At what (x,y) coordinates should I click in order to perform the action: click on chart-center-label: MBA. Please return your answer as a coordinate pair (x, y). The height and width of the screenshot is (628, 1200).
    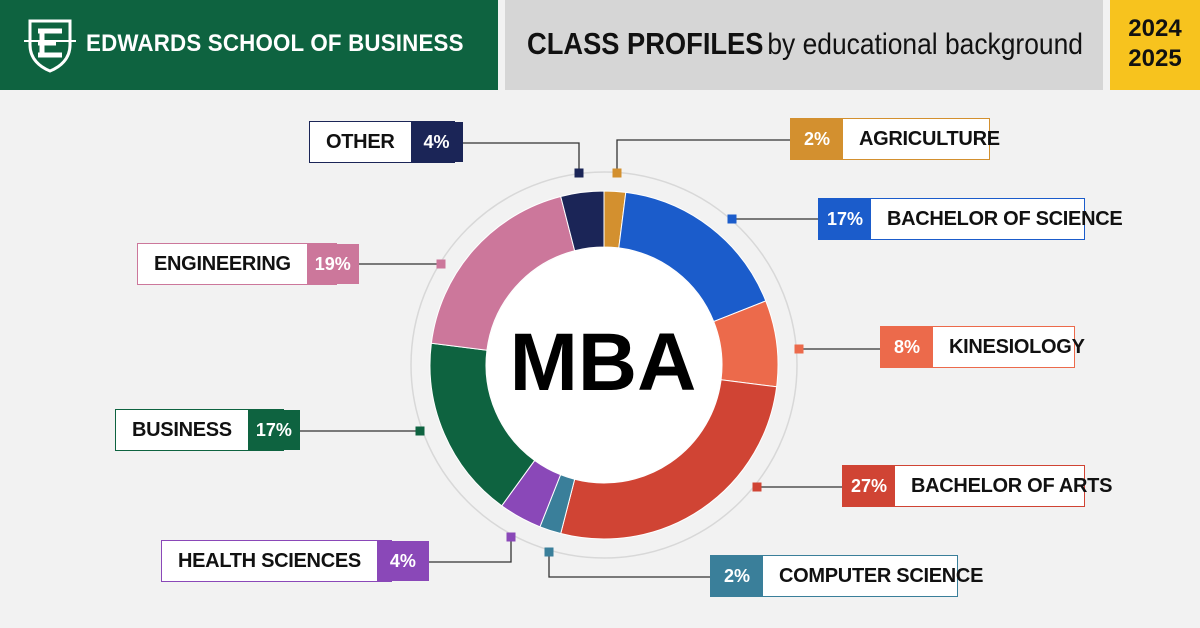
    Looking at the image, I should click on (603, 362).